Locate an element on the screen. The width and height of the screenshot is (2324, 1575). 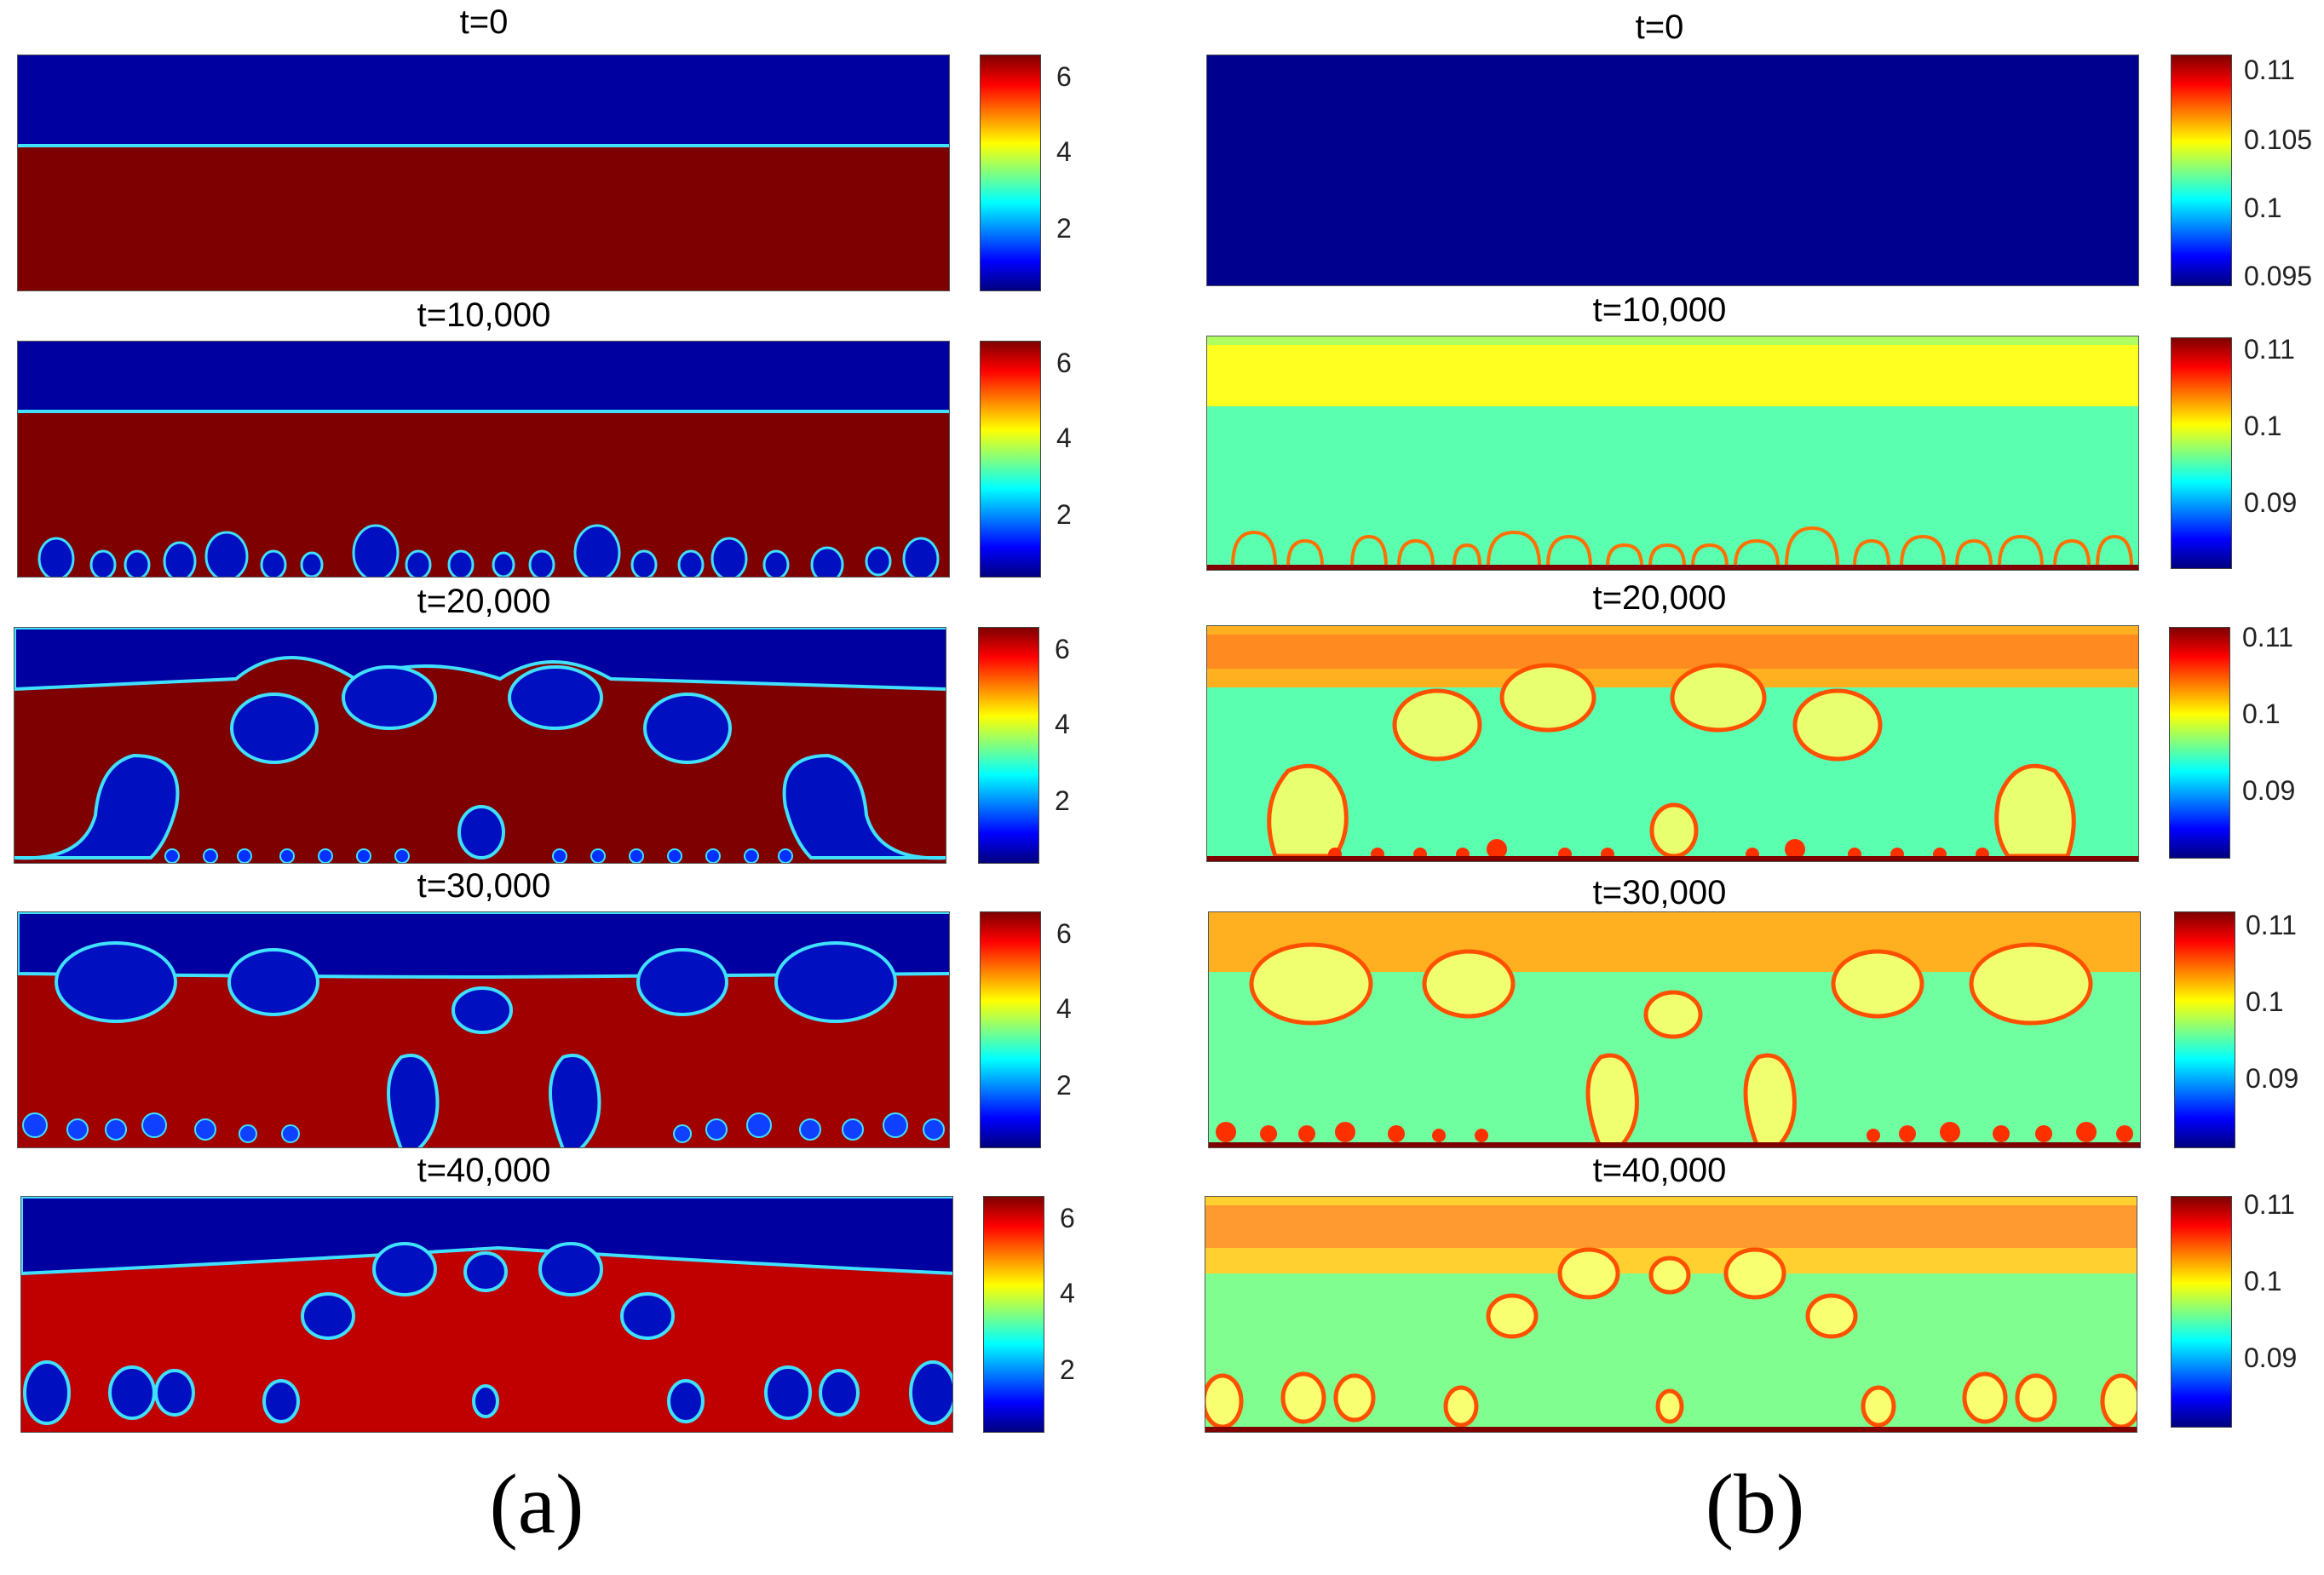
cbar-tick: 0.095 is located at coordinates (2278, 276).